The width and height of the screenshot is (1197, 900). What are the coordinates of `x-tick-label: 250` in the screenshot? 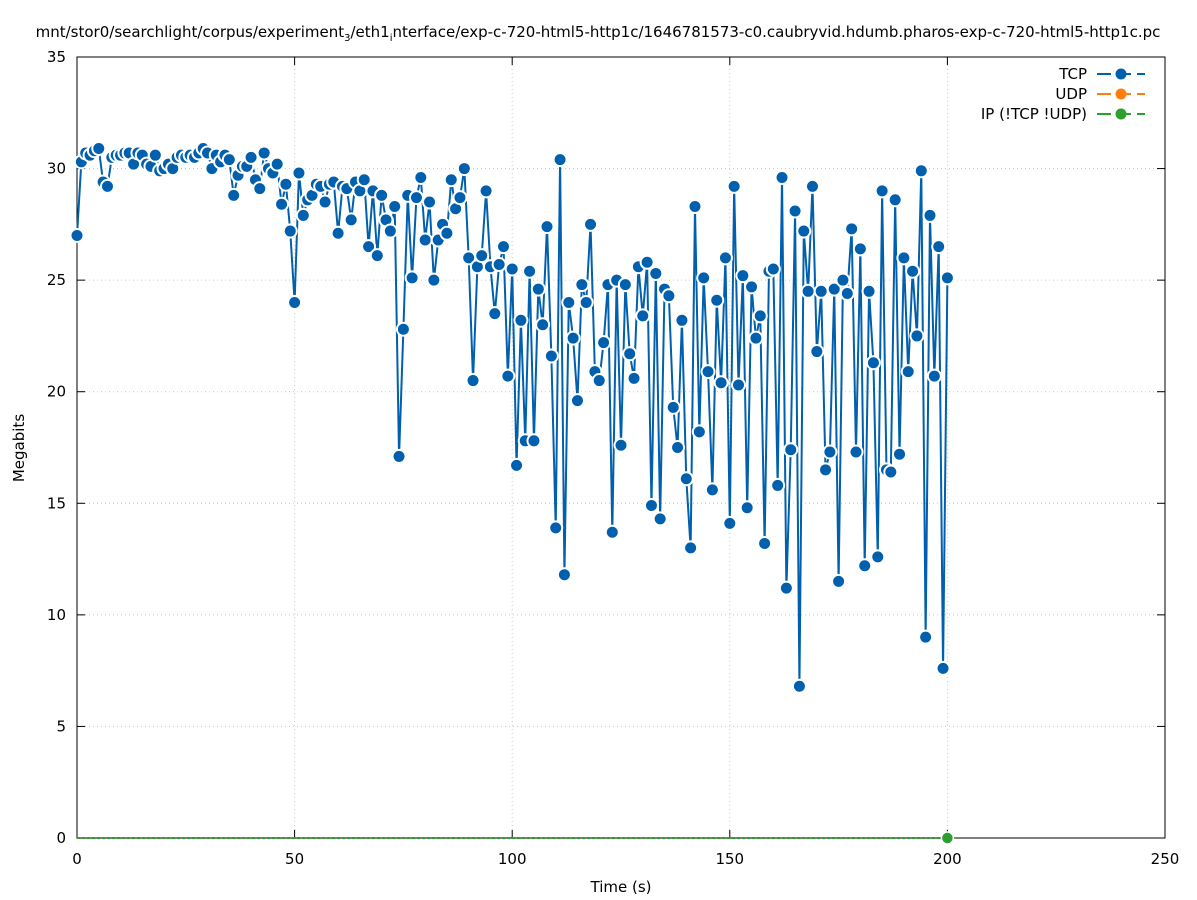 It's located at (1165, 859).